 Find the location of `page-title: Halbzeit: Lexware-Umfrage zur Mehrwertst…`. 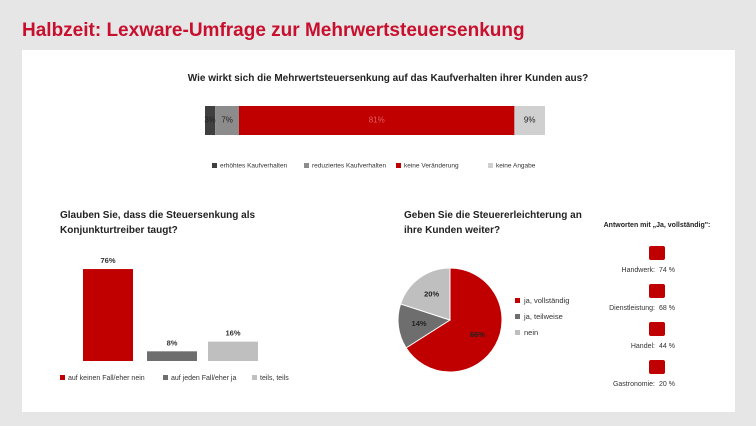

page-title: Halbzeit: Lexware-Umfrage zur Mehrwertst… is located at coordinates (273, 30).